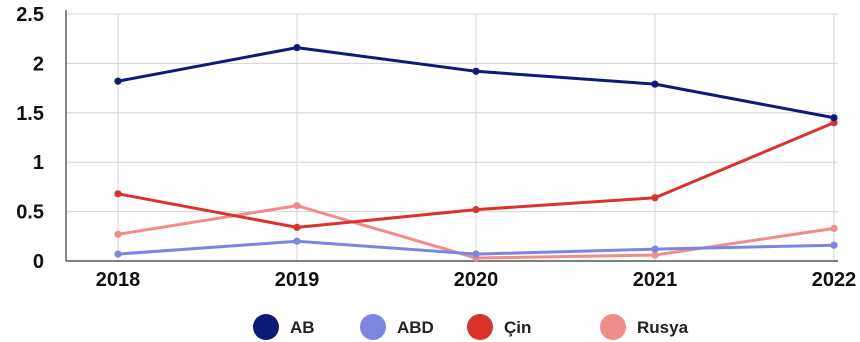  Describe the element at coordinates (415, 327) in the screenshot. I see `legend-label: ABD` at that location.